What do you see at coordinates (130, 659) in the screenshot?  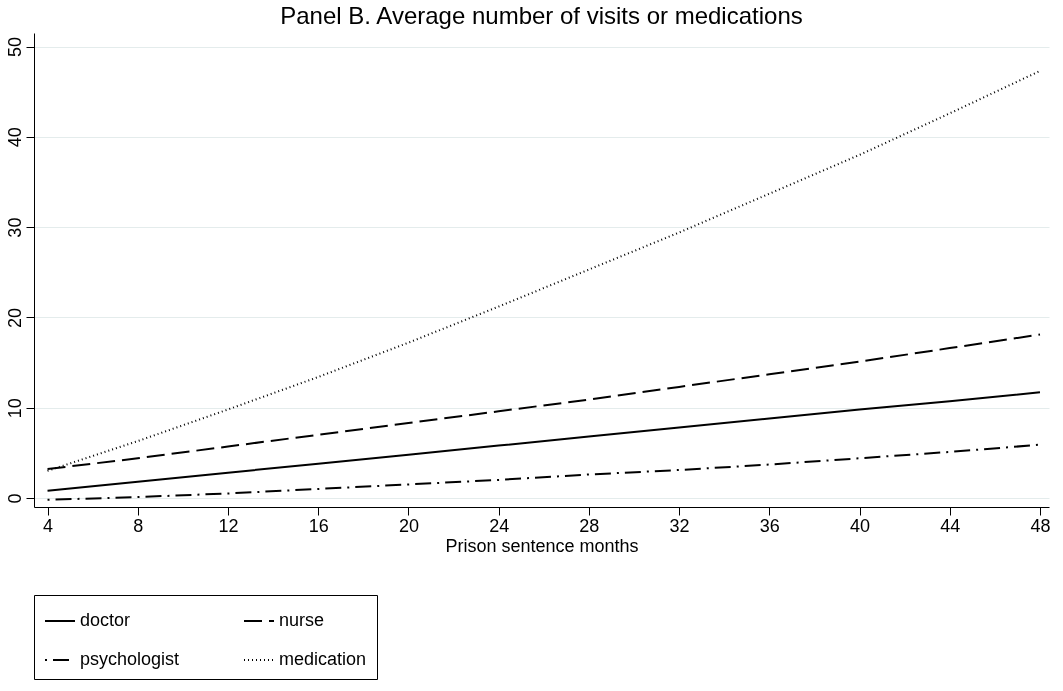 I see `legend-label: psychologist` at bounding box center [130, 659].